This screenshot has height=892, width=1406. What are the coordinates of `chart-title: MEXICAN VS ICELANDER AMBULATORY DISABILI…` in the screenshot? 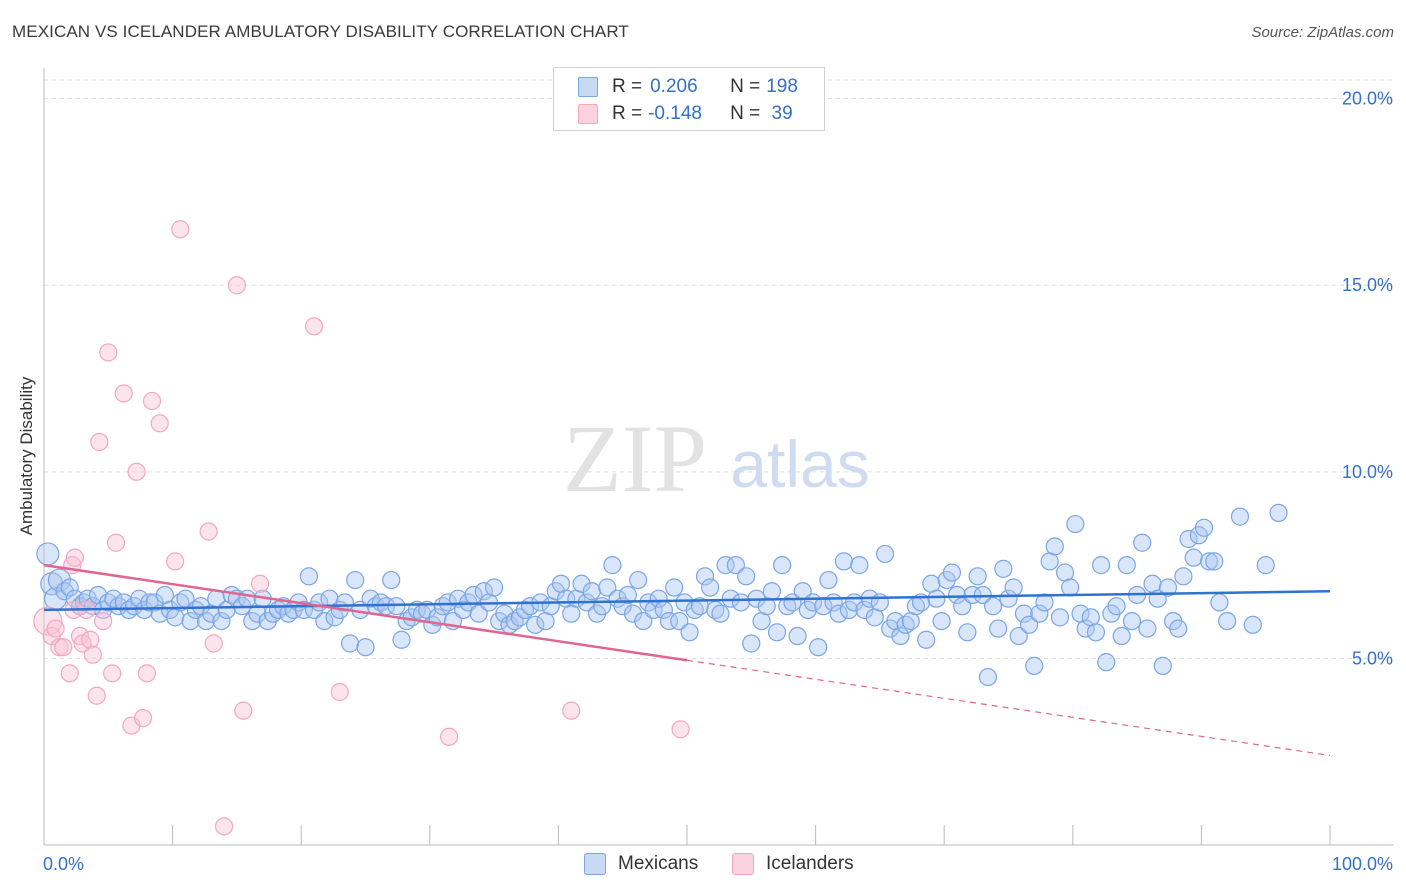 It's located at (320, 31).